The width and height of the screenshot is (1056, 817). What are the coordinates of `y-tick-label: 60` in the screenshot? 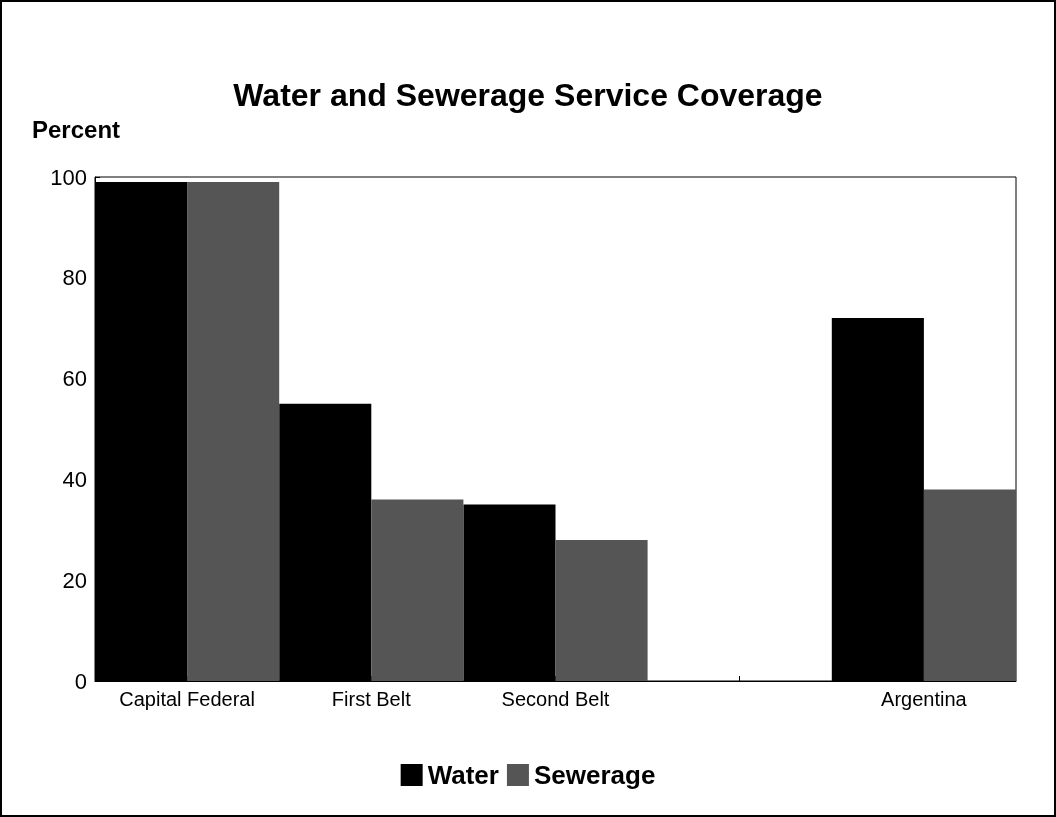 It's located at (74, 379).